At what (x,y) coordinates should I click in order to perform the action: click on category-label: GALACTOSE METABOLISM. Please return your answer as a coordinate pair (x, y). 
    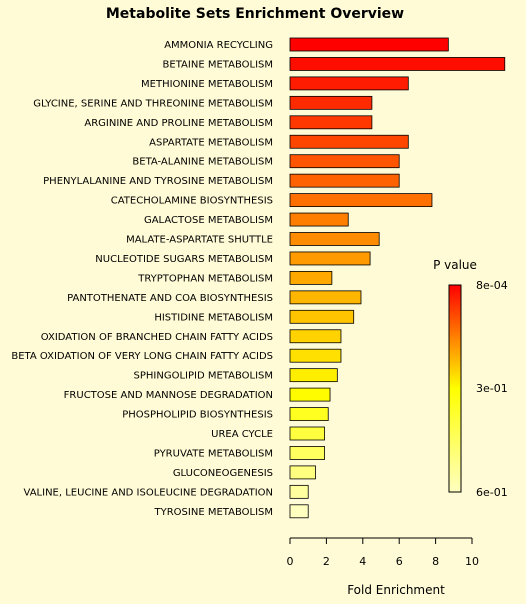
    Looking at the image, I should click on (208, 220).